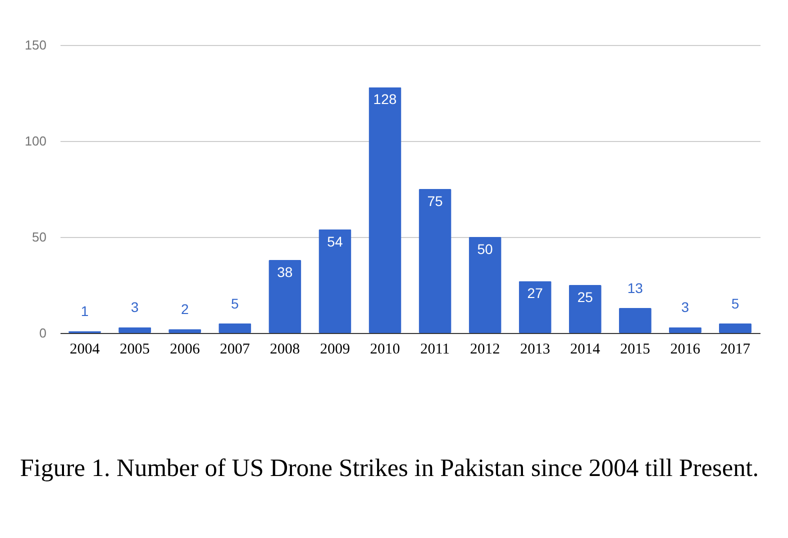 The image size is (788, 538). Describe the element at coordinates (35, 141) in the screenshot. I see `y-tick-label: 100` at that location.